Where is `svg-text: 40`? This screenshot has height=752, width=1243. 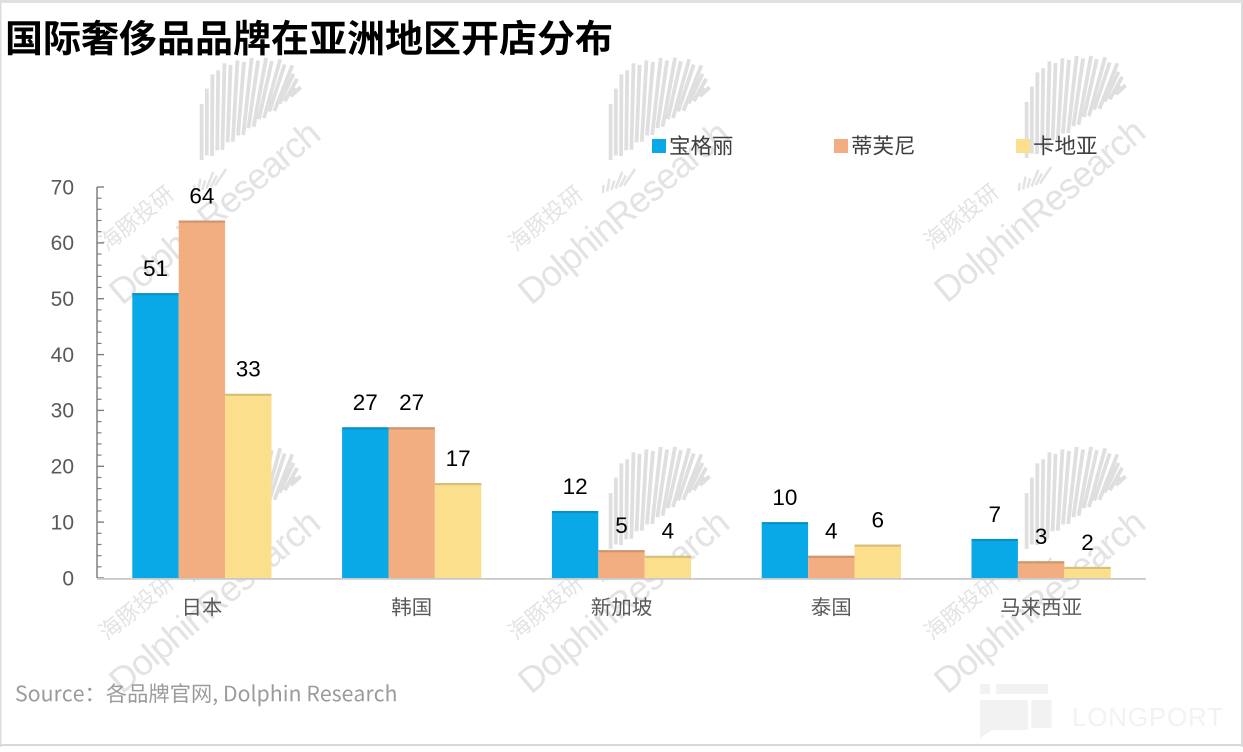 svg-text: 40 is located at coordinates (62, 355).